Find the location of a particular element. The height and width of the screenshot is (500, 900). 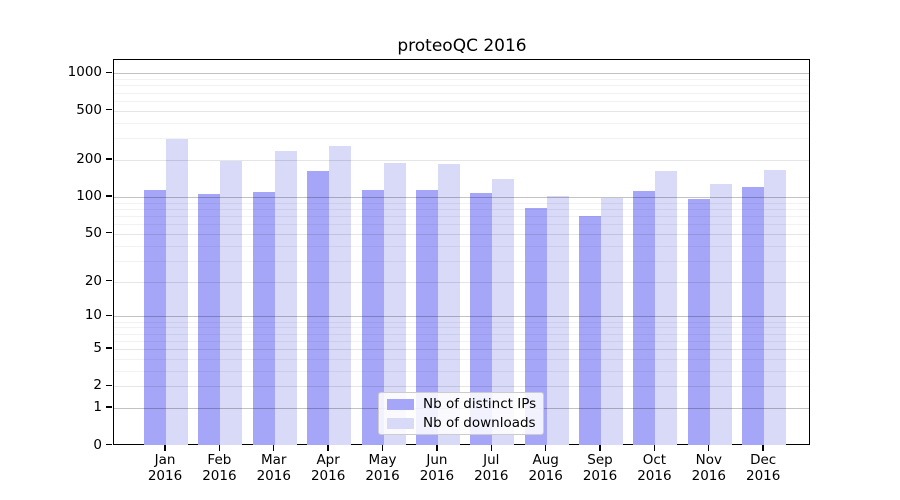

x-tick-label: Sep 2016 is located at coordinates (600, 468).